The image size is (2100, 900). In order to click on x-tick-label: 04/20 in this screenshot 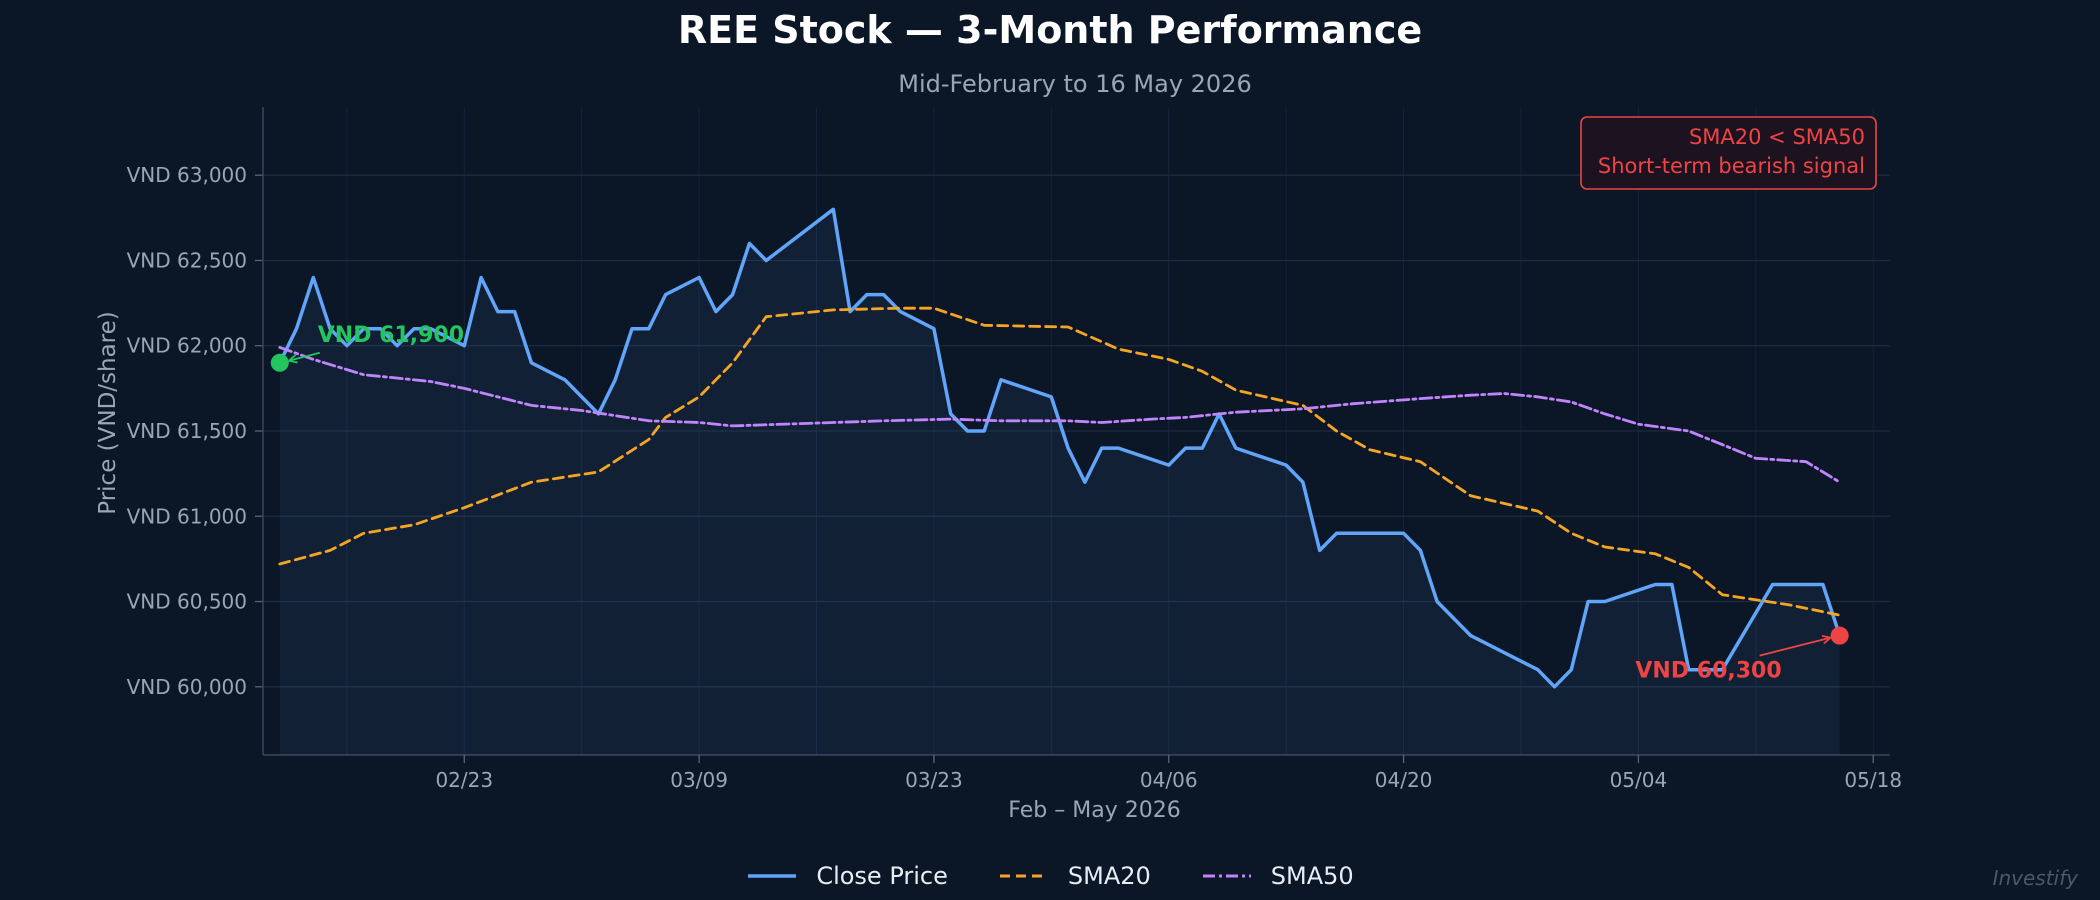, I will do `click(1404, 780)`.